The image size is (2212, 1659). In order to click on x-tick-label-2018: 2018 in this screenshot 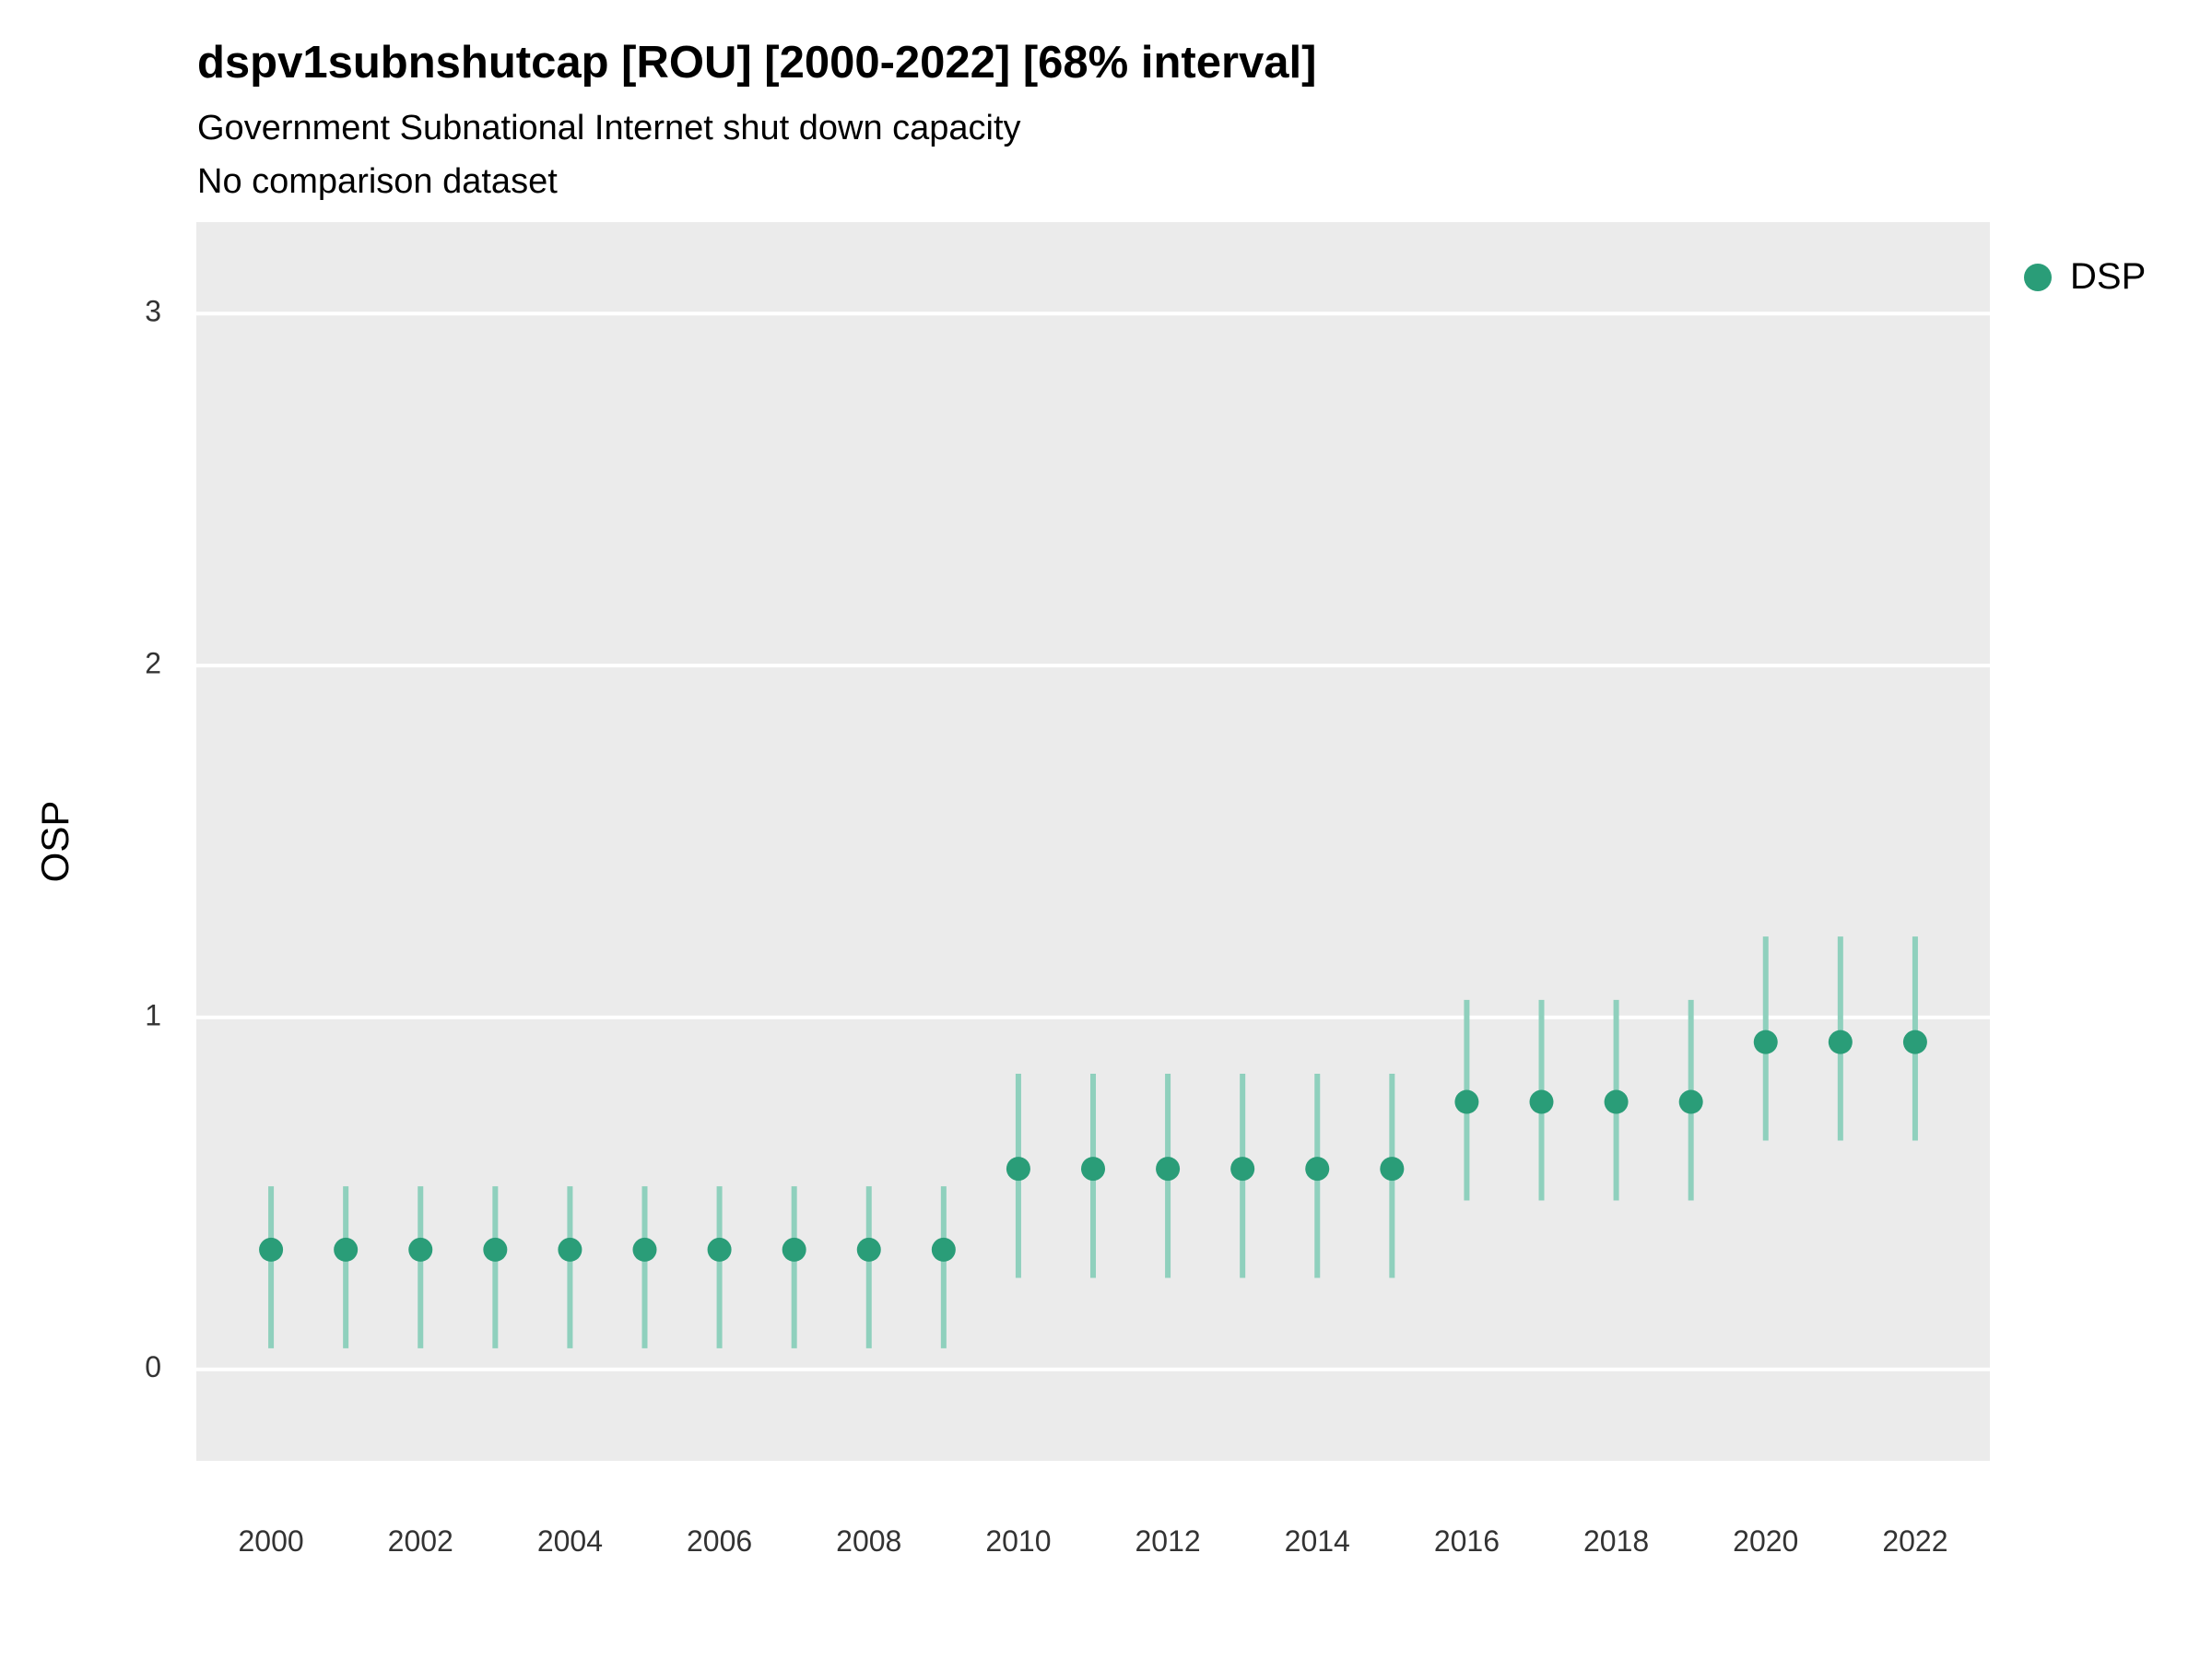, I will do `click(1616, 1541)`.